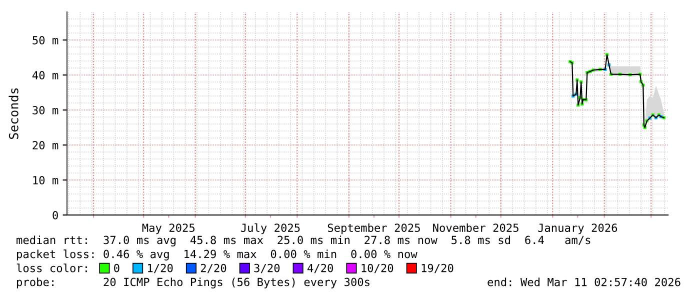 Image resolution: width=697 pixels, height=297 pixels. Describe the element at coordinates (320, 269) in the screenshot. I see `legend-label: 4/20` at that location.